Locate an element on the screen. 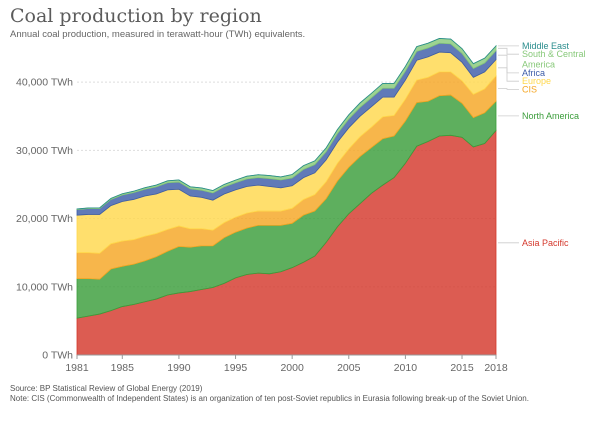 The image size is (600, 424). series-label-cis: CIS is located at coordinates (529, 89).